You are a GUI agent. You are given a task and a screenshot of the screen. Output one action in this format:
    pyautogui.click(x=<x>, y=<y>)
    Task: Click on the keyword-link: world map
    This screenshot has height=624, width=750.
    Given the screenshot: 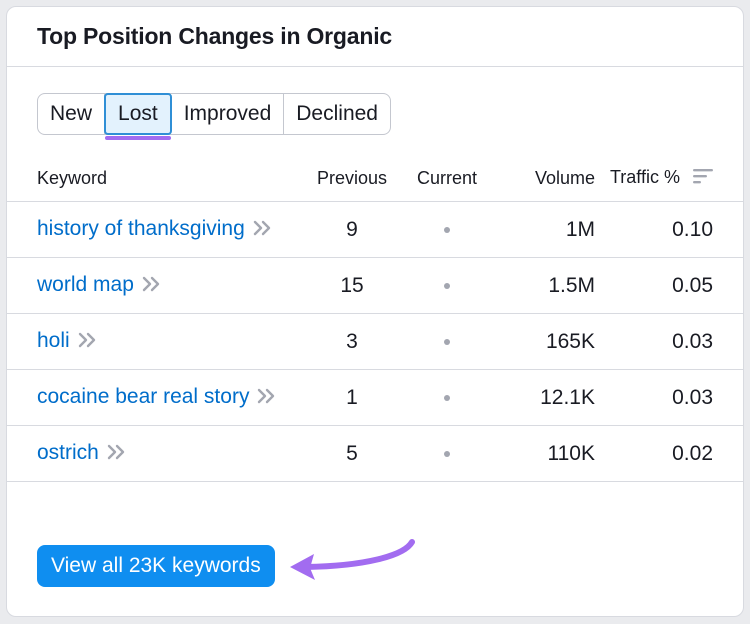 What is the action you would take?
    pyautogui.click(x=85, y=285)
    